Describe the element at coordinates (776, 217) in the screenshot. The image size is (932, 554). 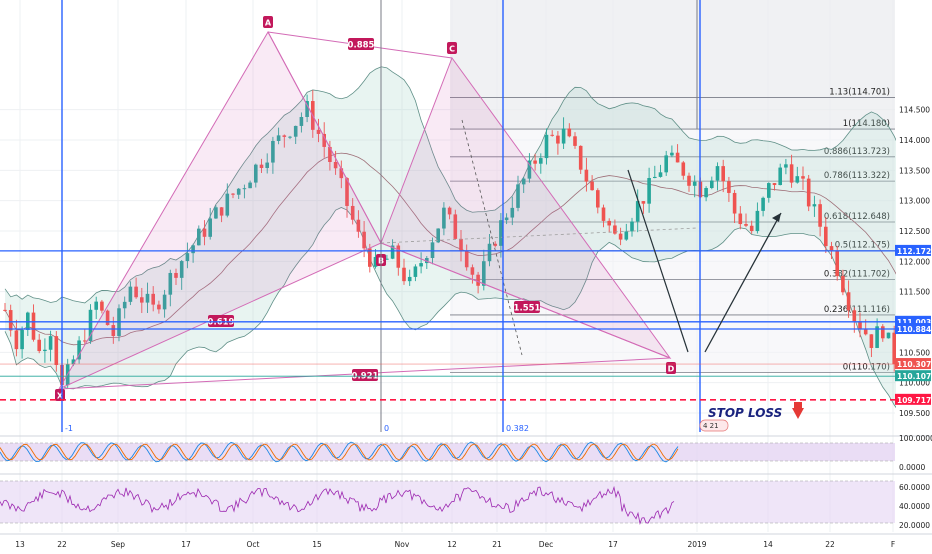
I see `projection-arrow-head` at that location.